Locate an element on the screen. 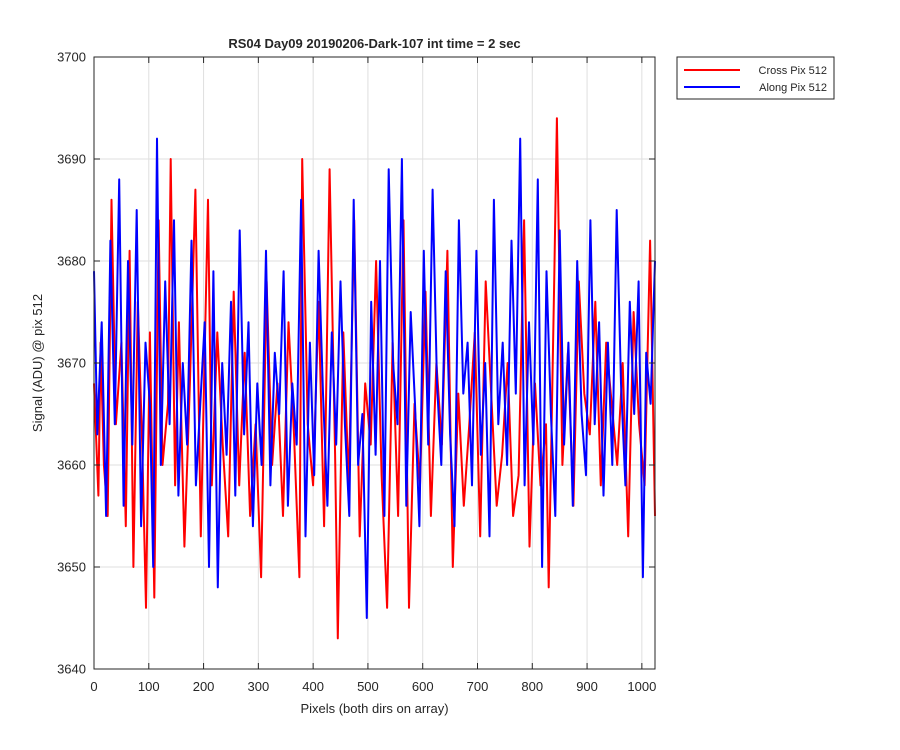 The width and height of the screenshot is (900, 750). y-tick-label: 3690 is located at coordinates (71, 159).